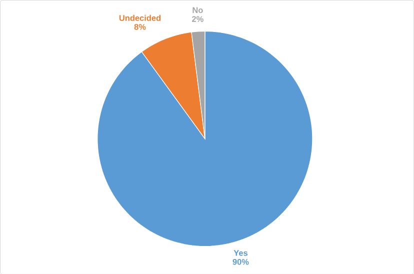 This screenshot has height=274, width=414. I want to click on slice-label: No, so click(197, 10).